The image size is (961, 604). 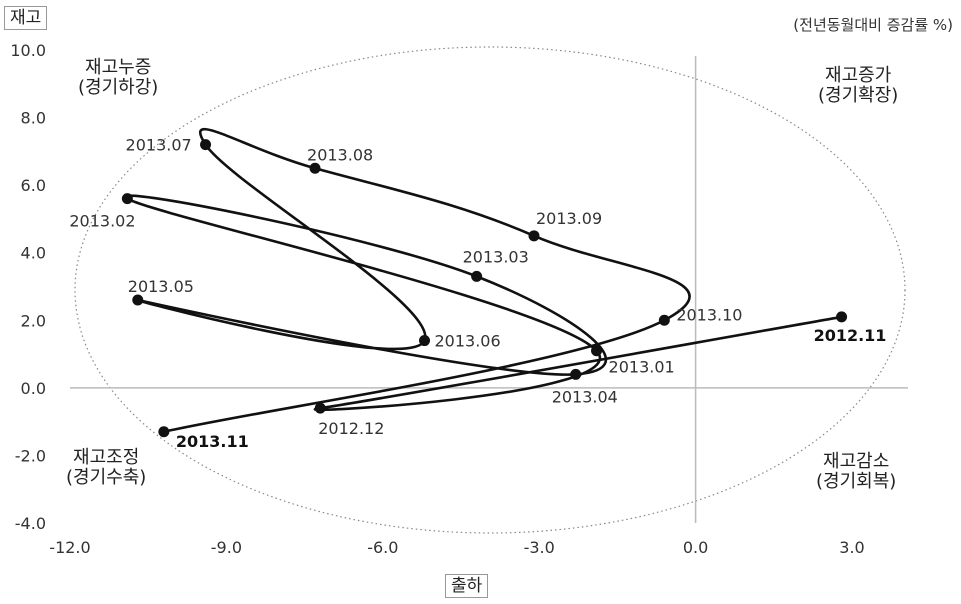 I want to click on quadrant-bottom-left: 재고조정 (경기수축), so click(x=106, y=468).